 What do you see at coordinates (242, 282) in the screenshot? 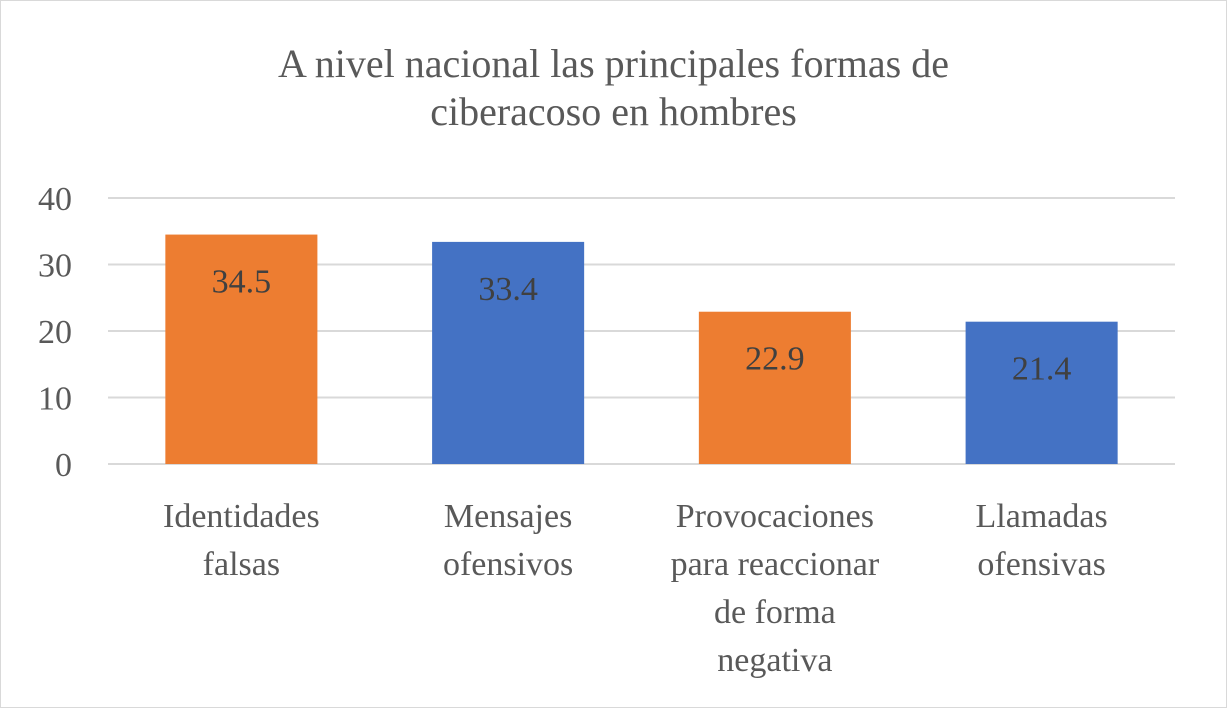
I see `data-label-1: 34.5` at bounding box center [242, 282].